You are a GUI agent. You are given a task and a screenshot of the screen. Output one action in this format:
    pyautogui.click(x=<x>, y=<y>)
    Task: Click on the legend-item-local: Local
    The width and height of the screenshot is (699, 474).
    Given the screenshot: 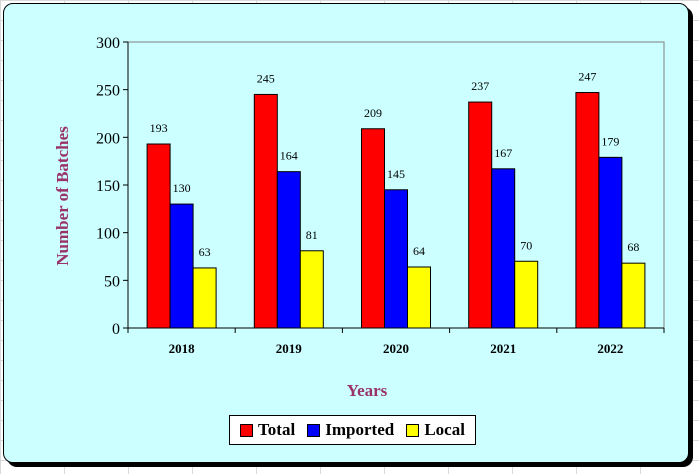 What is the action you would take?
    pyautogui.click(x=435, y=430)
    